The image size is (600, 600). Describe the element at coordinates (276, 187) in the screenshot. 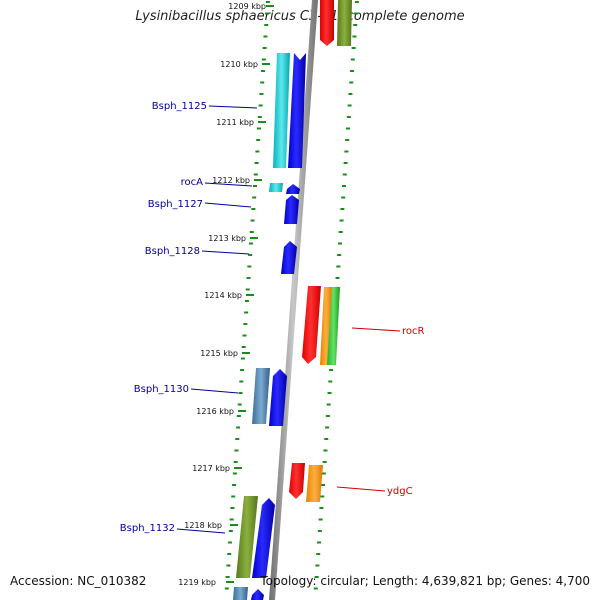

I see `gene-cyan-roca` at that location.